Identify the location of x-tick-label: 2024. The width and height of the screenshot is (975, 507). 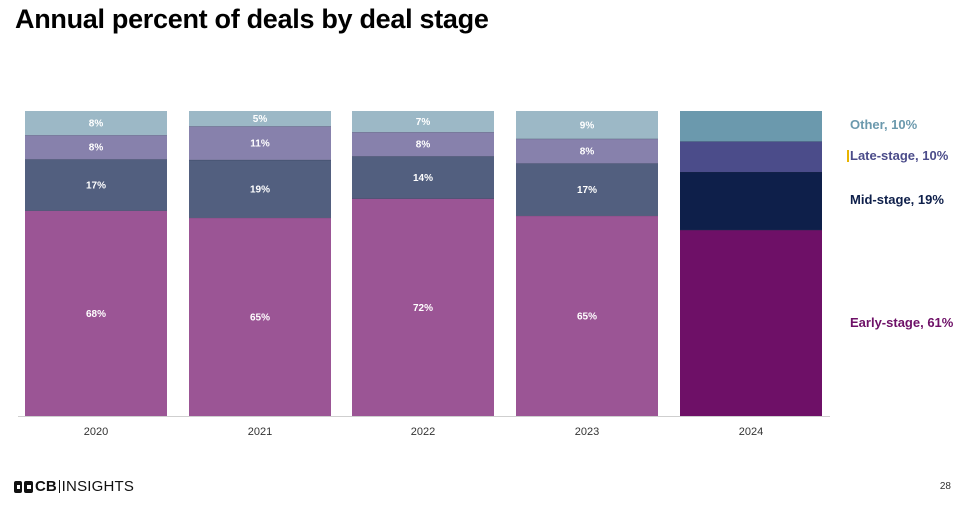
(751, 432).